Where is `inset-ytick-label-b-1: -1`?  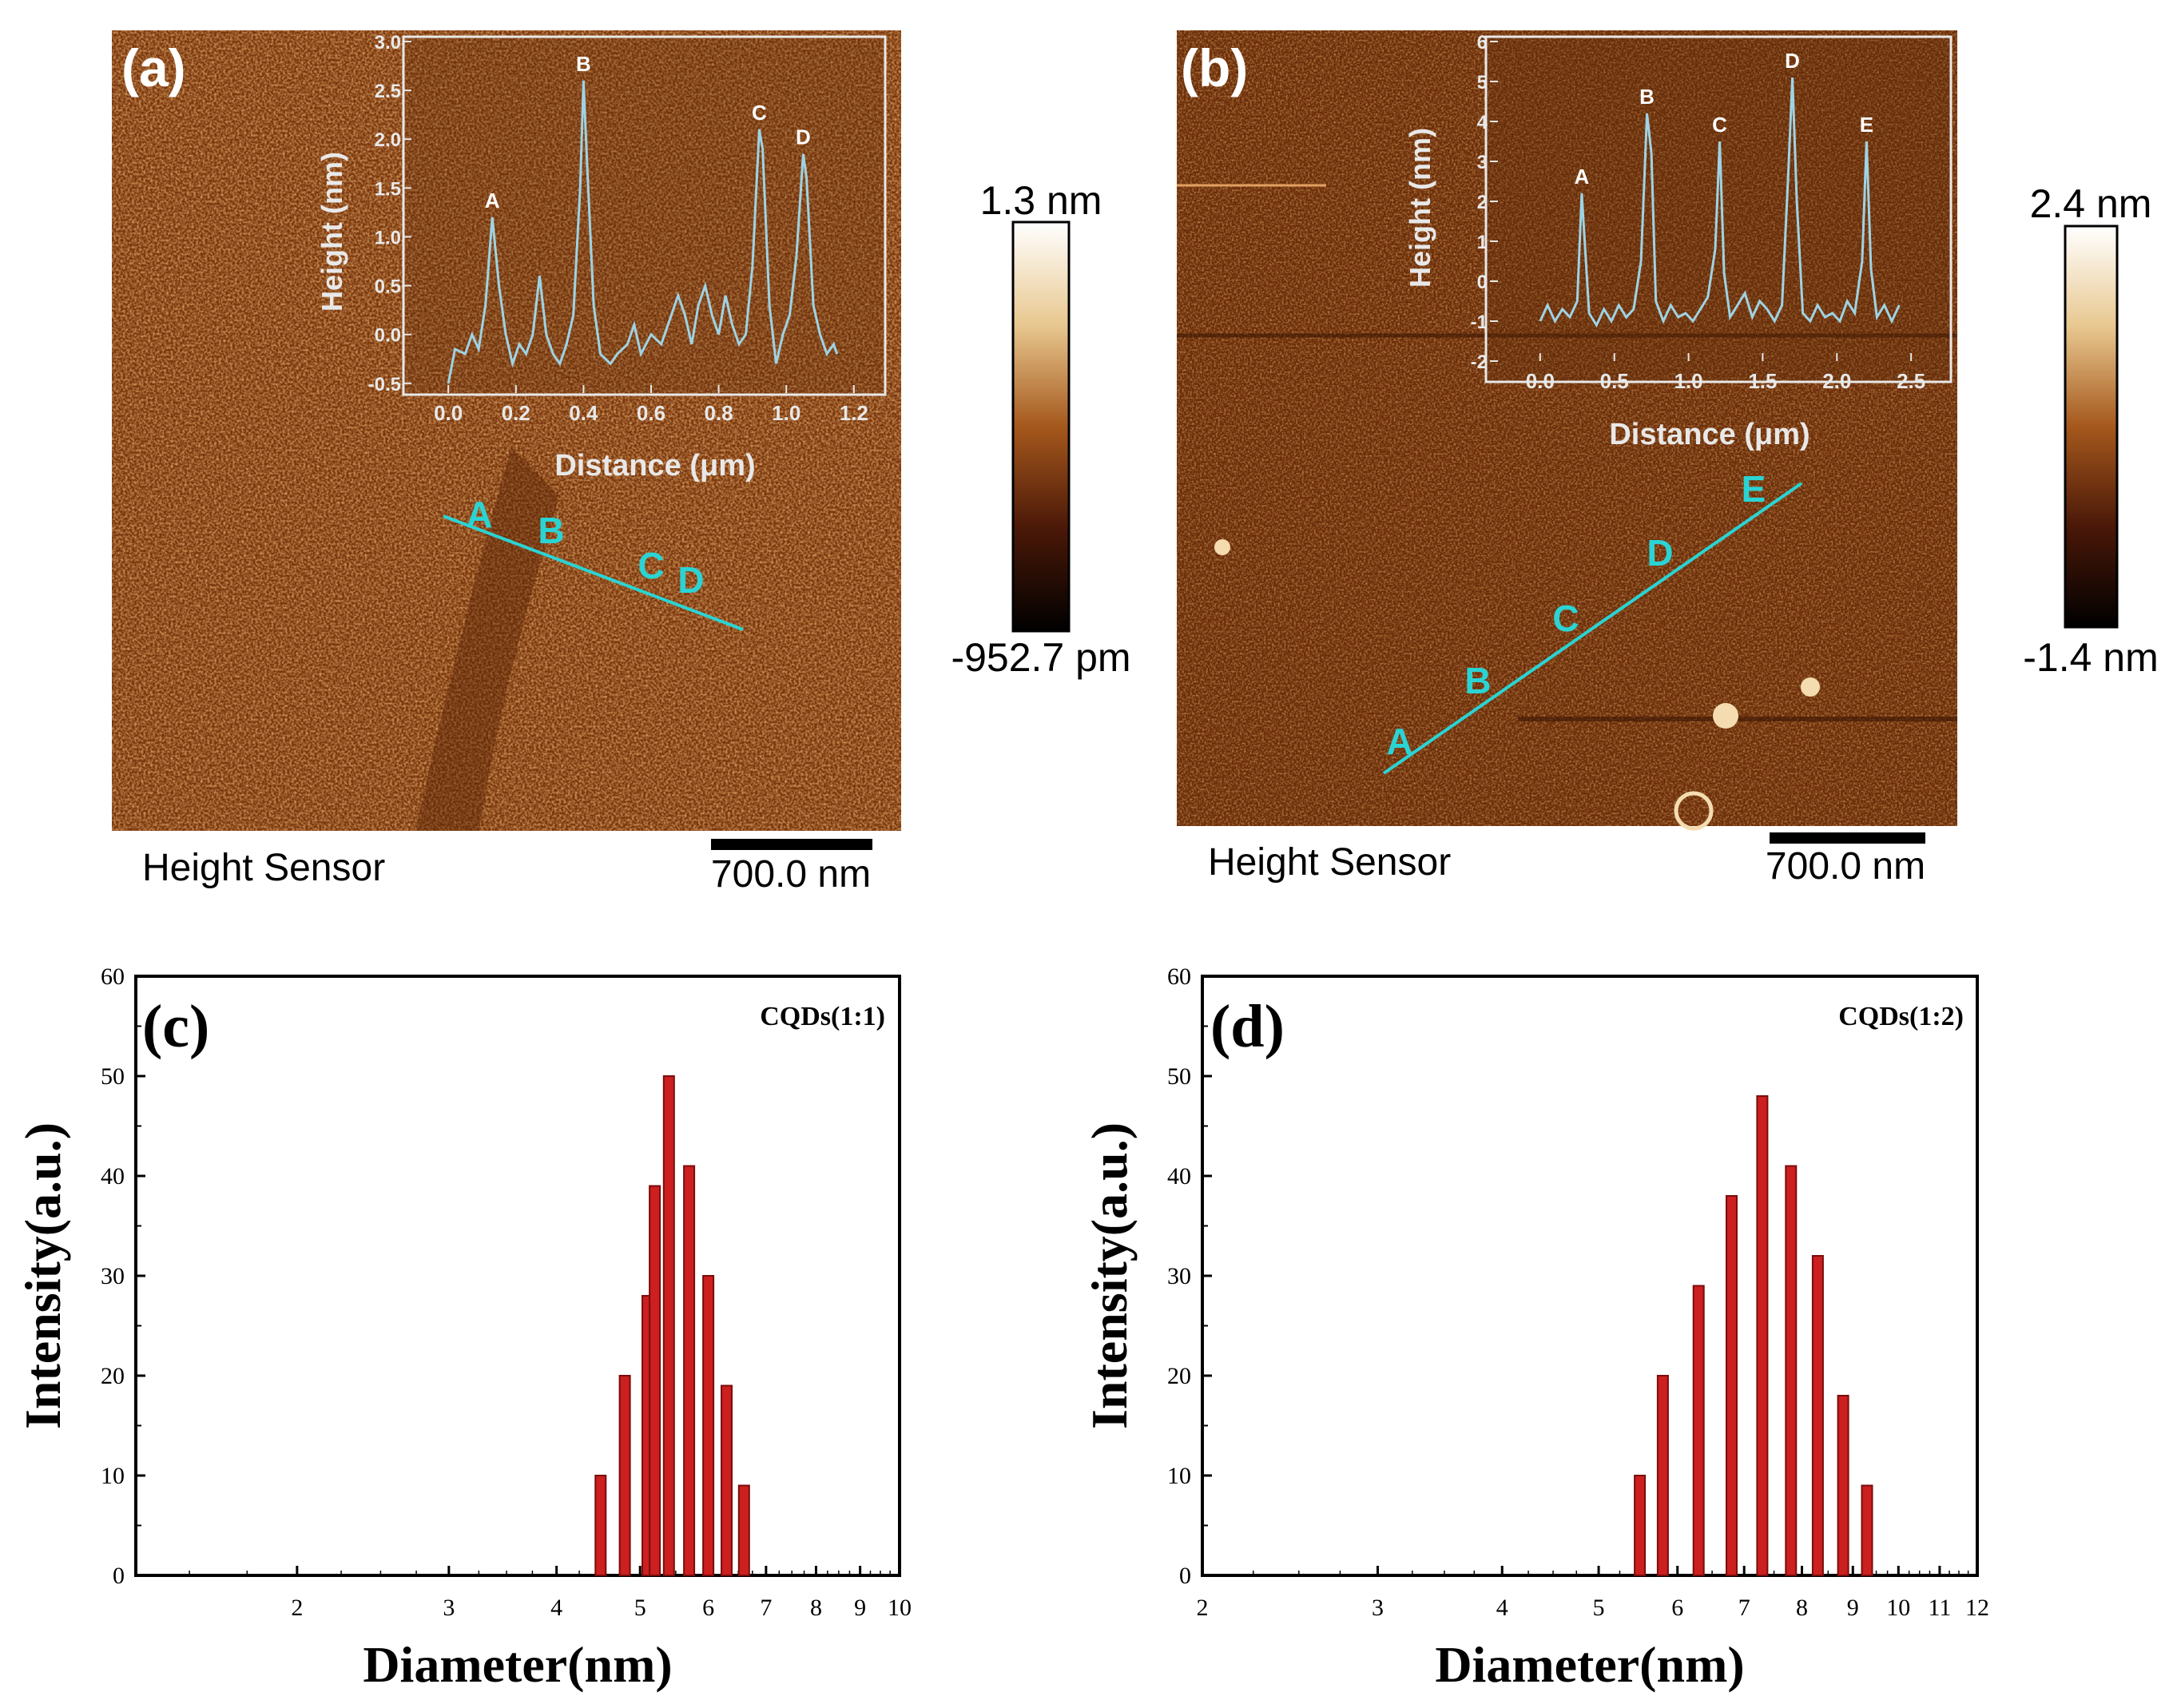
inset-ytick-label-b-1: -1 is located at coordinates (1480, 322).